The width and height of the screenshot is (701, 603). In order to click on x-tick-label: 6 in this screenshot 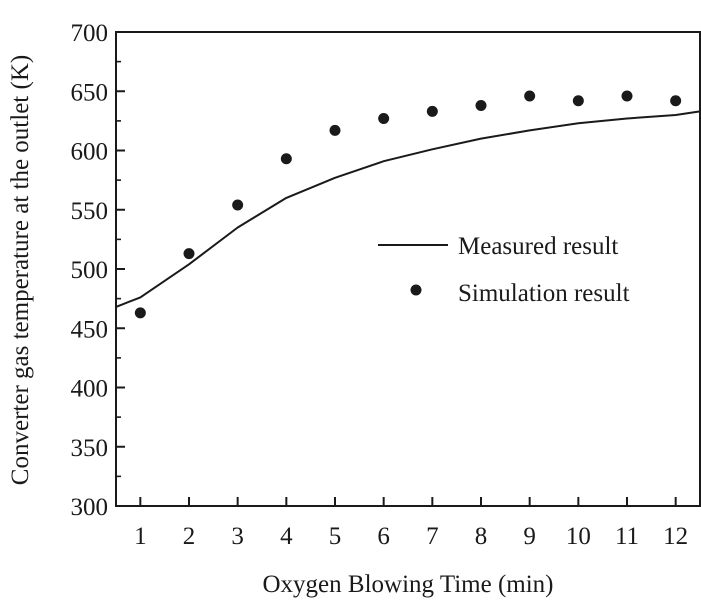, I will do `click(383, 536)`.